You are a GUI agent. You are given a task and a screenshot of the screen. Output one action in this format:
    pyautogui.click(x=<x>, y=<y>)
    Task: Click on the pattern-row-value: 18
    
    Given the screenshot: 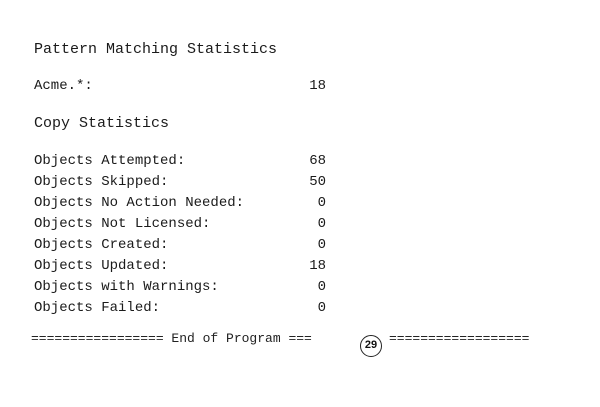 What is the action you would take?
    pyautogui.click(x=317, y=86)
    